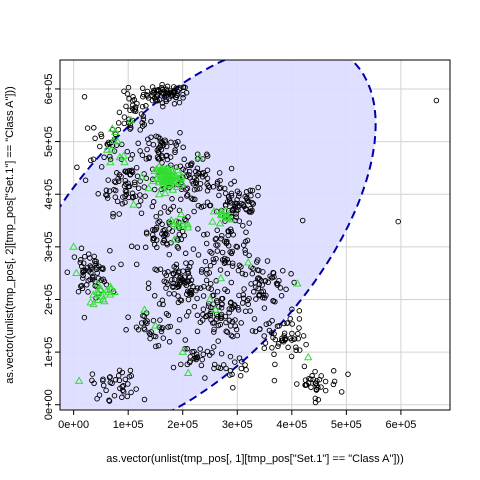 This screenshot has height=480, width=480. What do you see at coordinates (237, 425) in the screenshot?
I see `x-tick-label: 3e+05` at bounding box center [237, 425].